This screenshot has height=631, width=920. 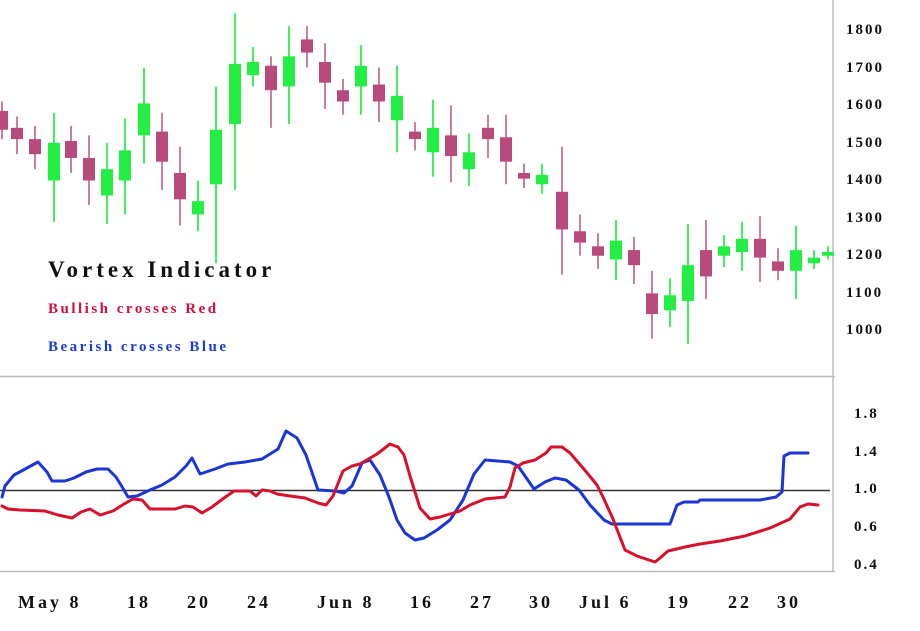 What do you see at coordinates (346, 602) in the screenshot?
I see `x-tick: Jun 8` at bounding box center [346, 602].